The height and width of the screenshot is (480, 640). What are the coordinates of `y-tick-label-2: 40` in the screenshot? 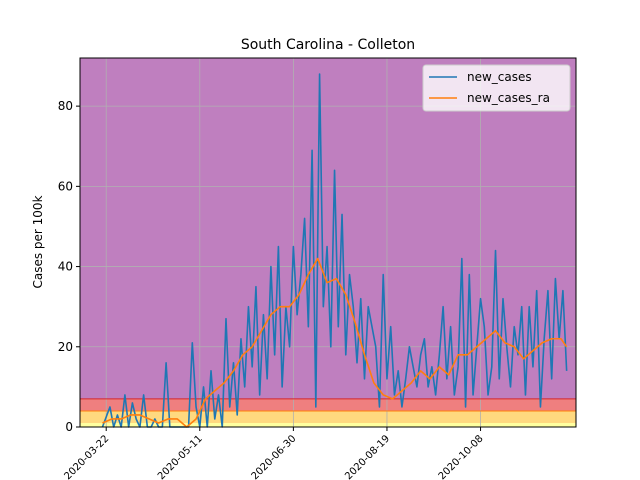 It's located at (65, 267).